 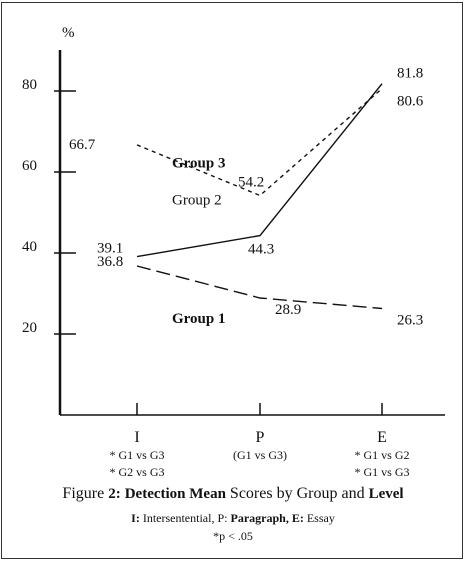 What do you see at coordinates (199, 163) in the screenshot?
I see `series-name-group-3: Group 3` at bounding box center [199, 163].